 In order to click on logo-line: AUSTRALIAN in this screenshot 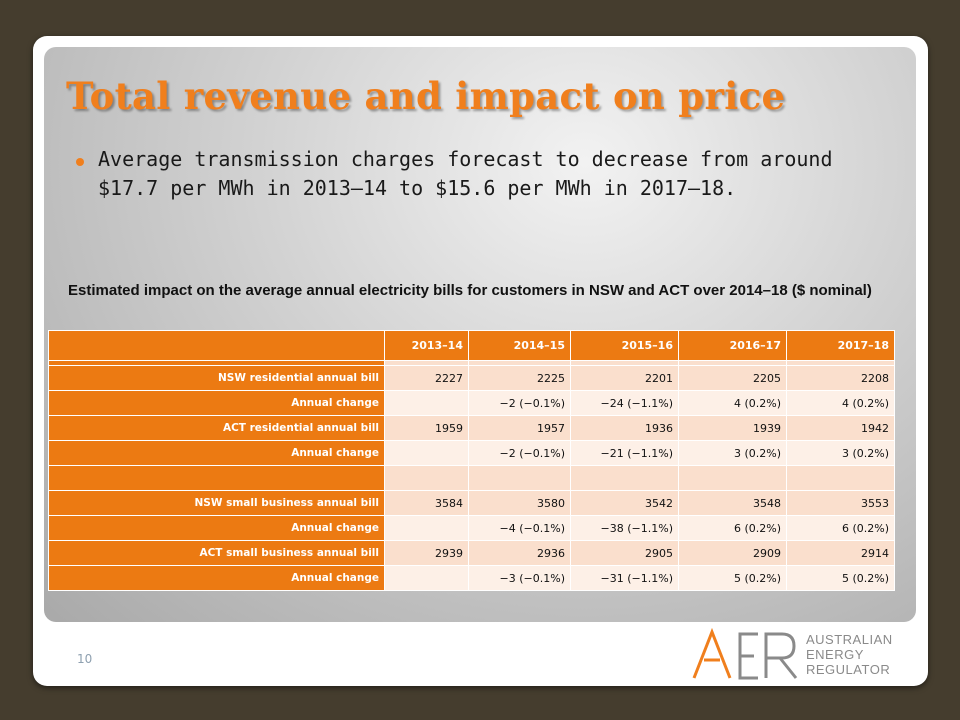, I will do `click(849, 639)`.